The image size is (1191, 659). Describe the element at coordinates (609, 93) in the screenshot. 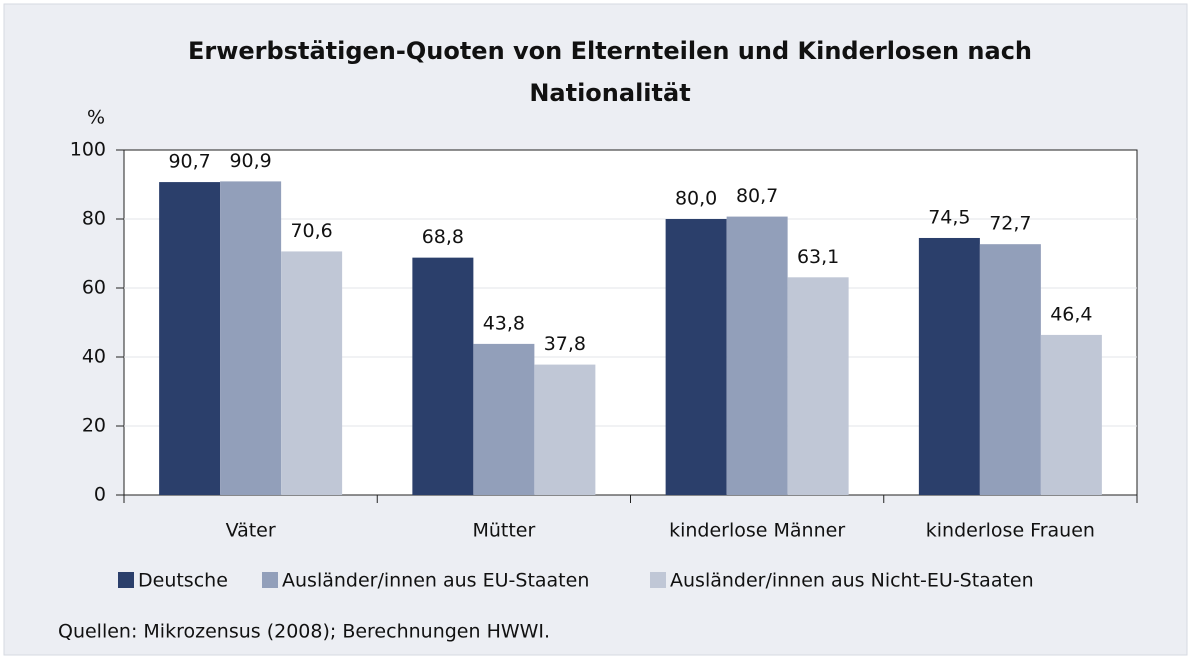

I see `chart-title: Nationalität` at that location.